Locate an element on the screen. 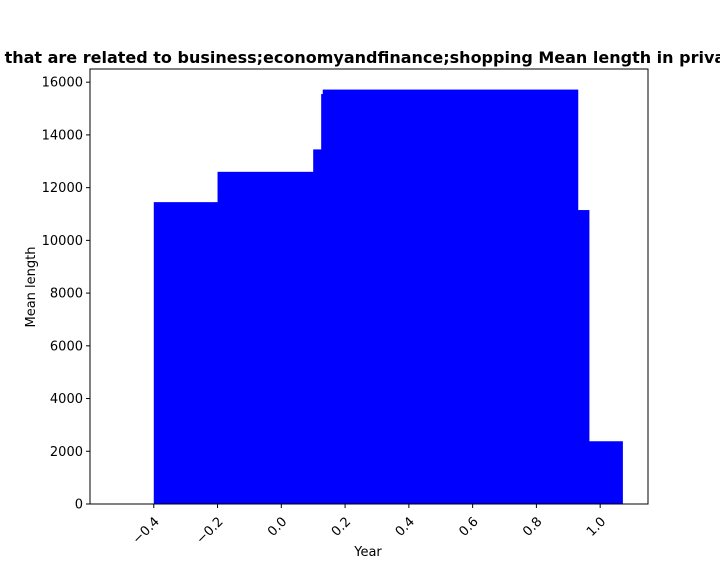  y-tick-label: 4000 is located at coordinates (66, 399).